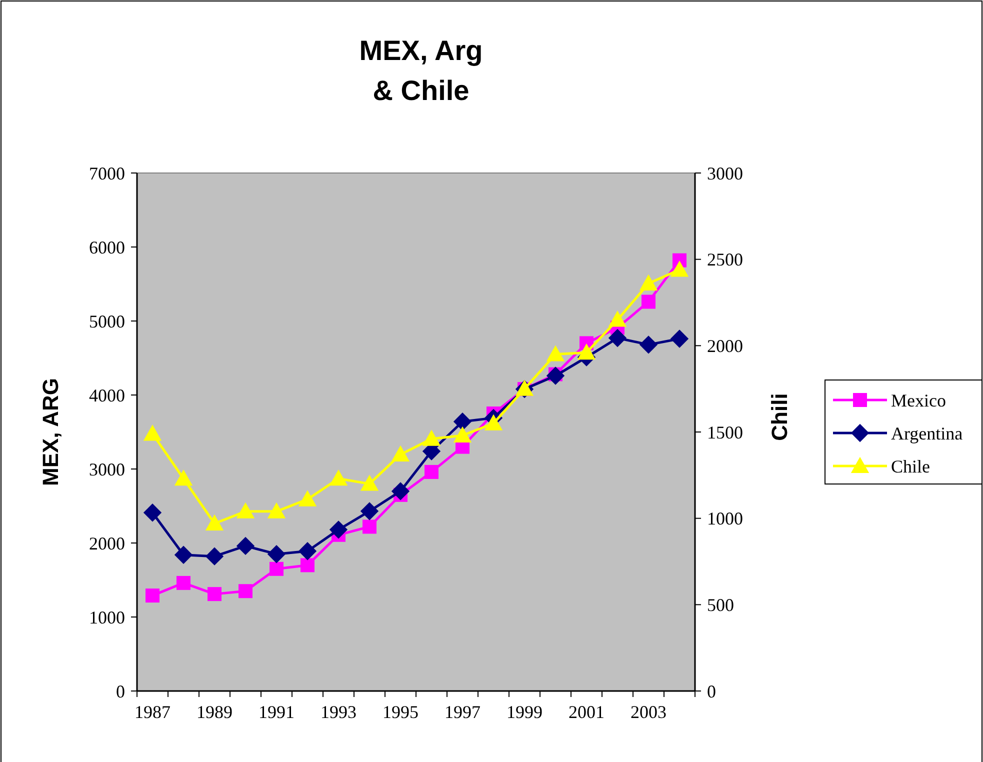  Describe the element at coordinates (120, 691) in the screenshot. I see `y-tick-label: 0` at that location.